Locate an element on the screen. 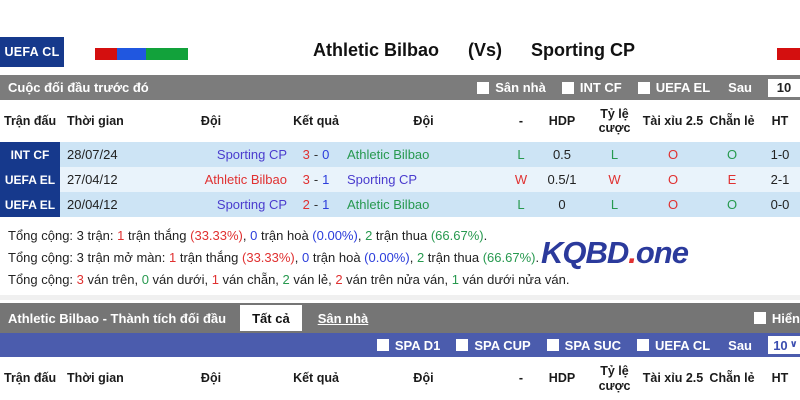 This screenshot has width=800, height=400. score-cell: 2 - 1 is located at coordinates (316, 204).